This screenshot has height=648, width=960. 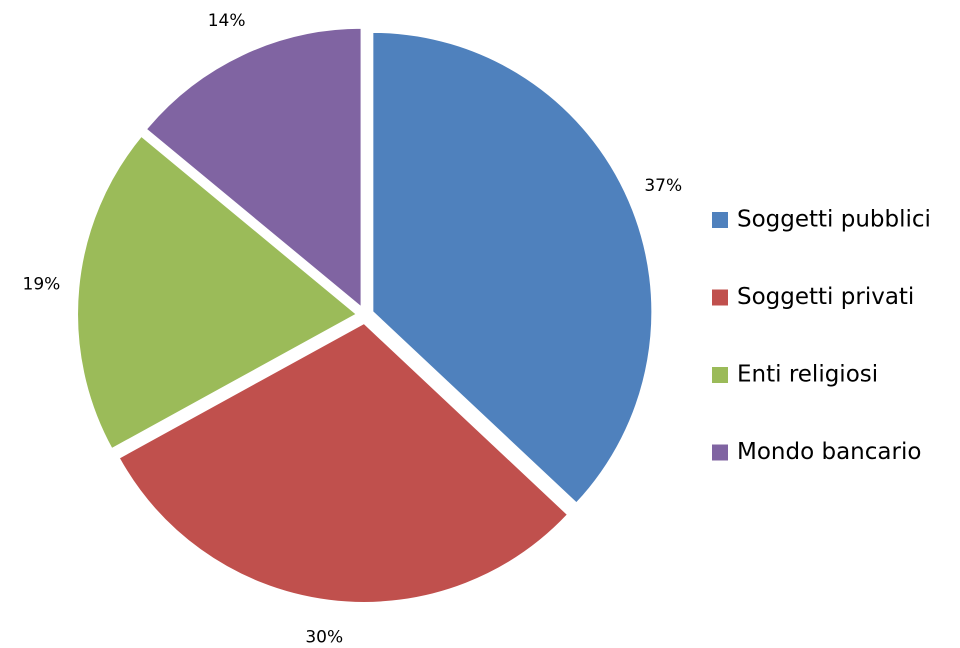 I want to click on legend-label: Soggetti privati, so click(x=825, y=297).